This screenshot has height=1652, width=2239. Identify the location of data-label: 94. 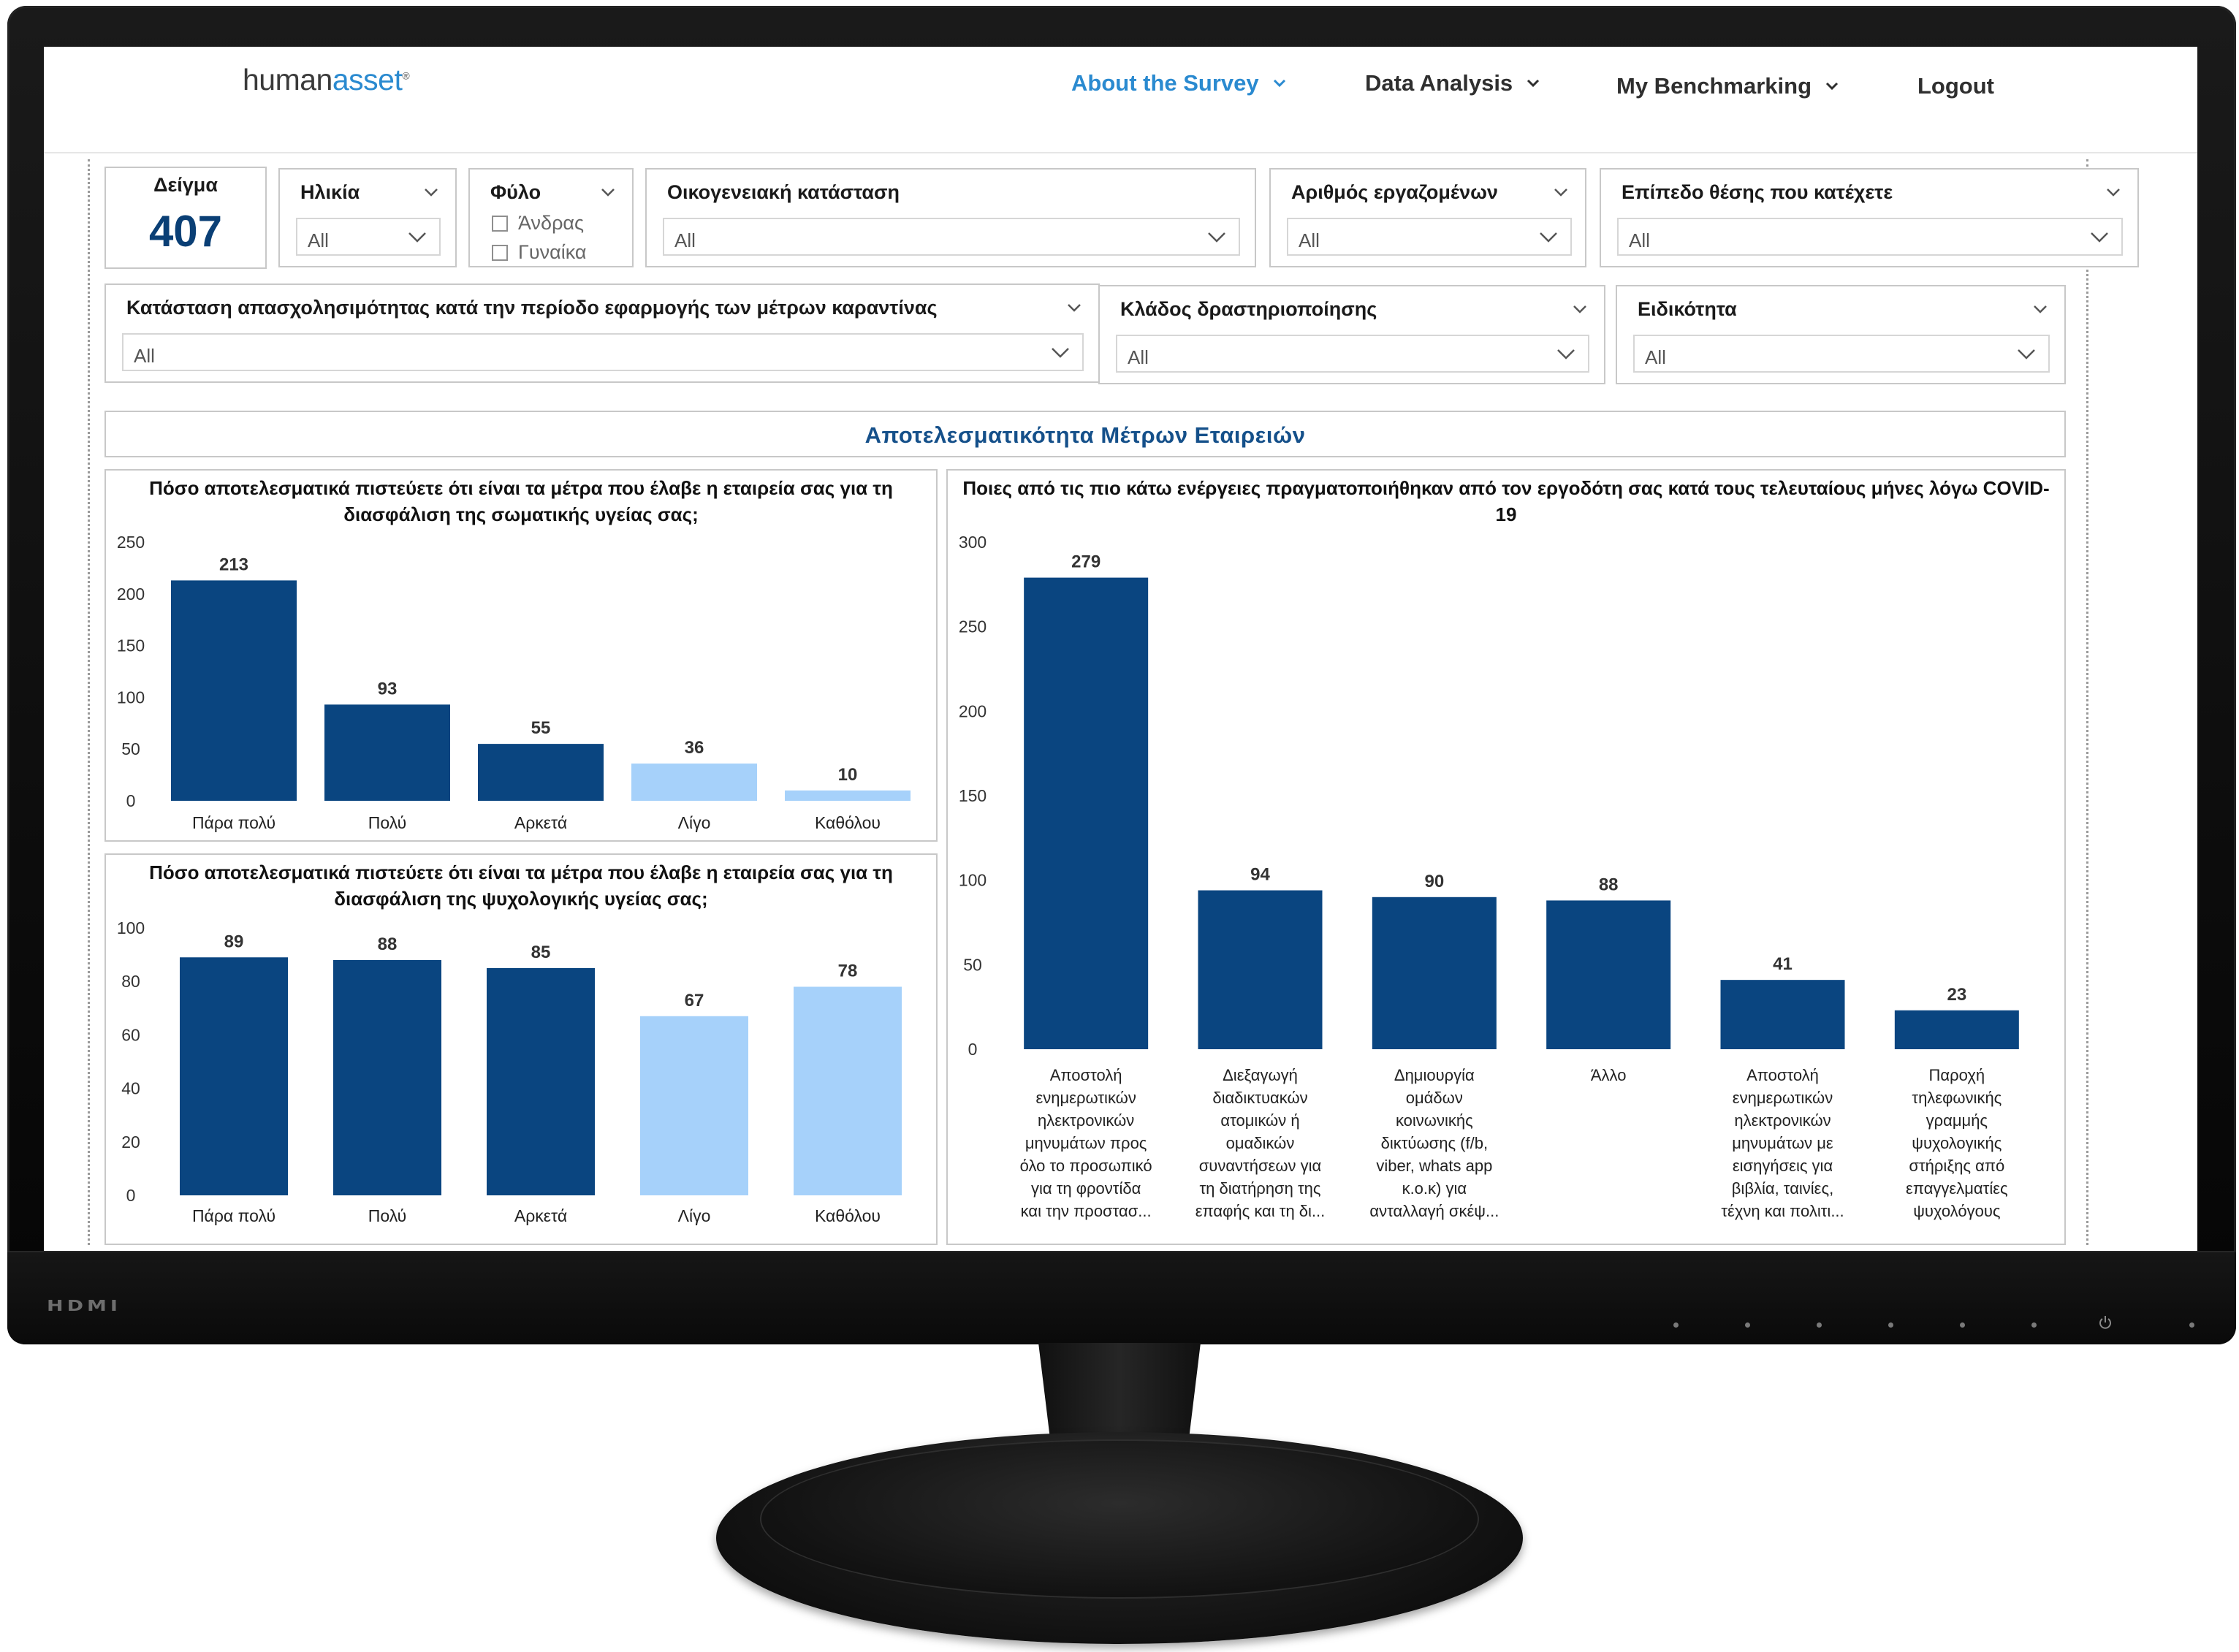
(1260, 875).